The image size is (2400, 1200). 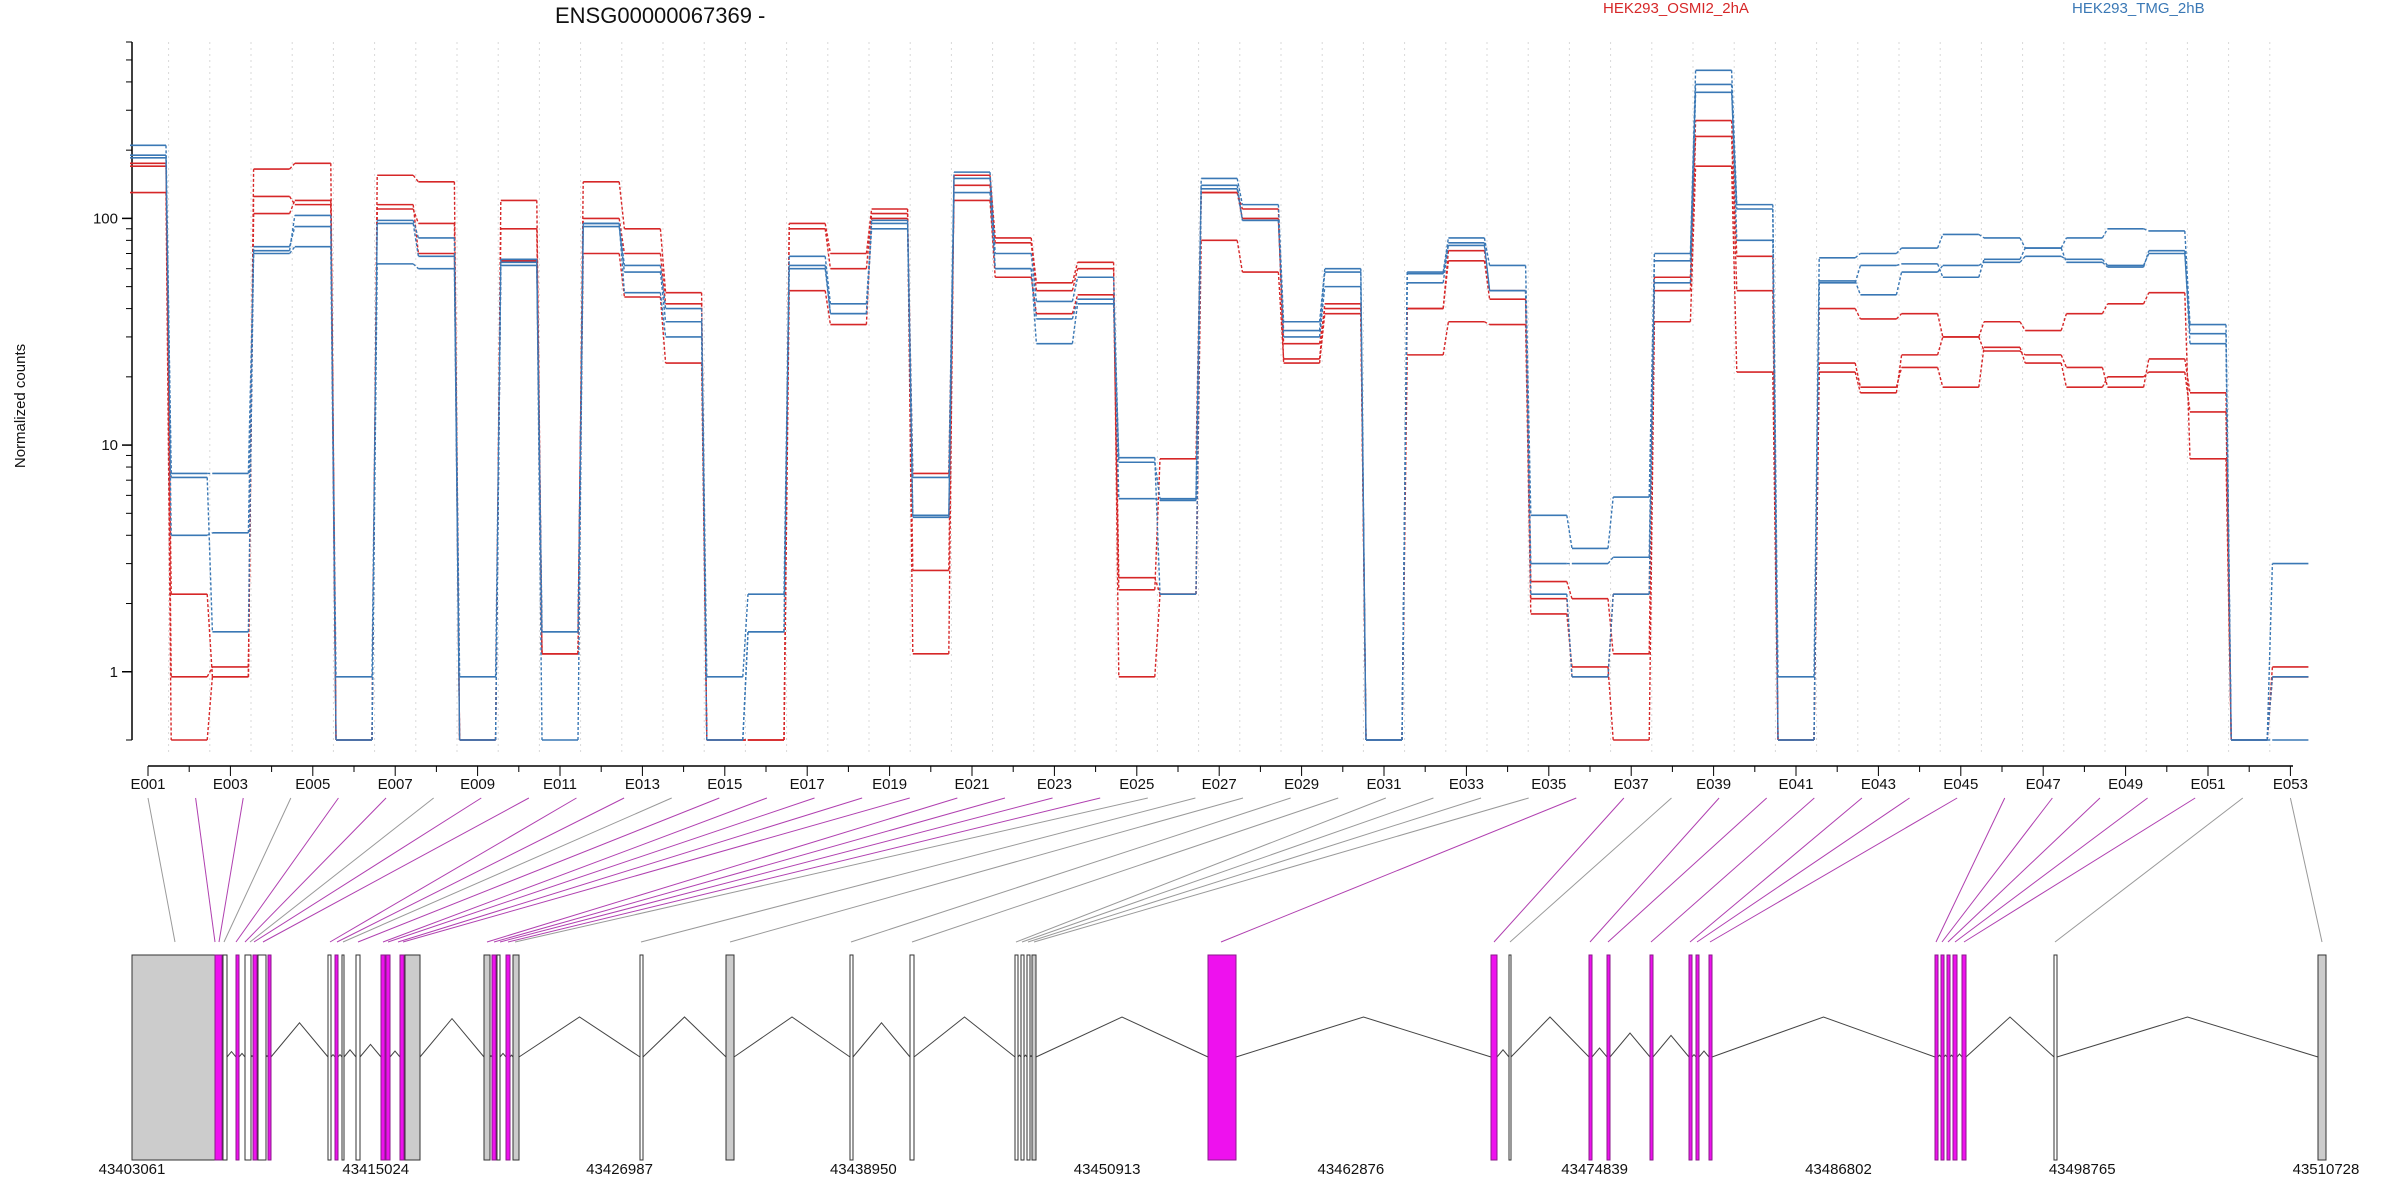 What do you see at coordinates (642, 784) in the screenshot?
I see `x-tick-label-E013: E013` at bounding box center [642, 784].